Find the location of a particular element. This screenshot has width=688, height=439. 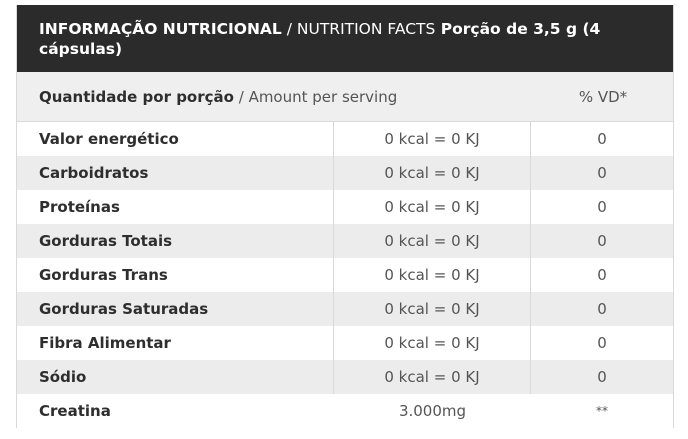

table-row: Gorduras Totais 0 kcal = 0 KJ 0 is located at coordinates (345, 241).